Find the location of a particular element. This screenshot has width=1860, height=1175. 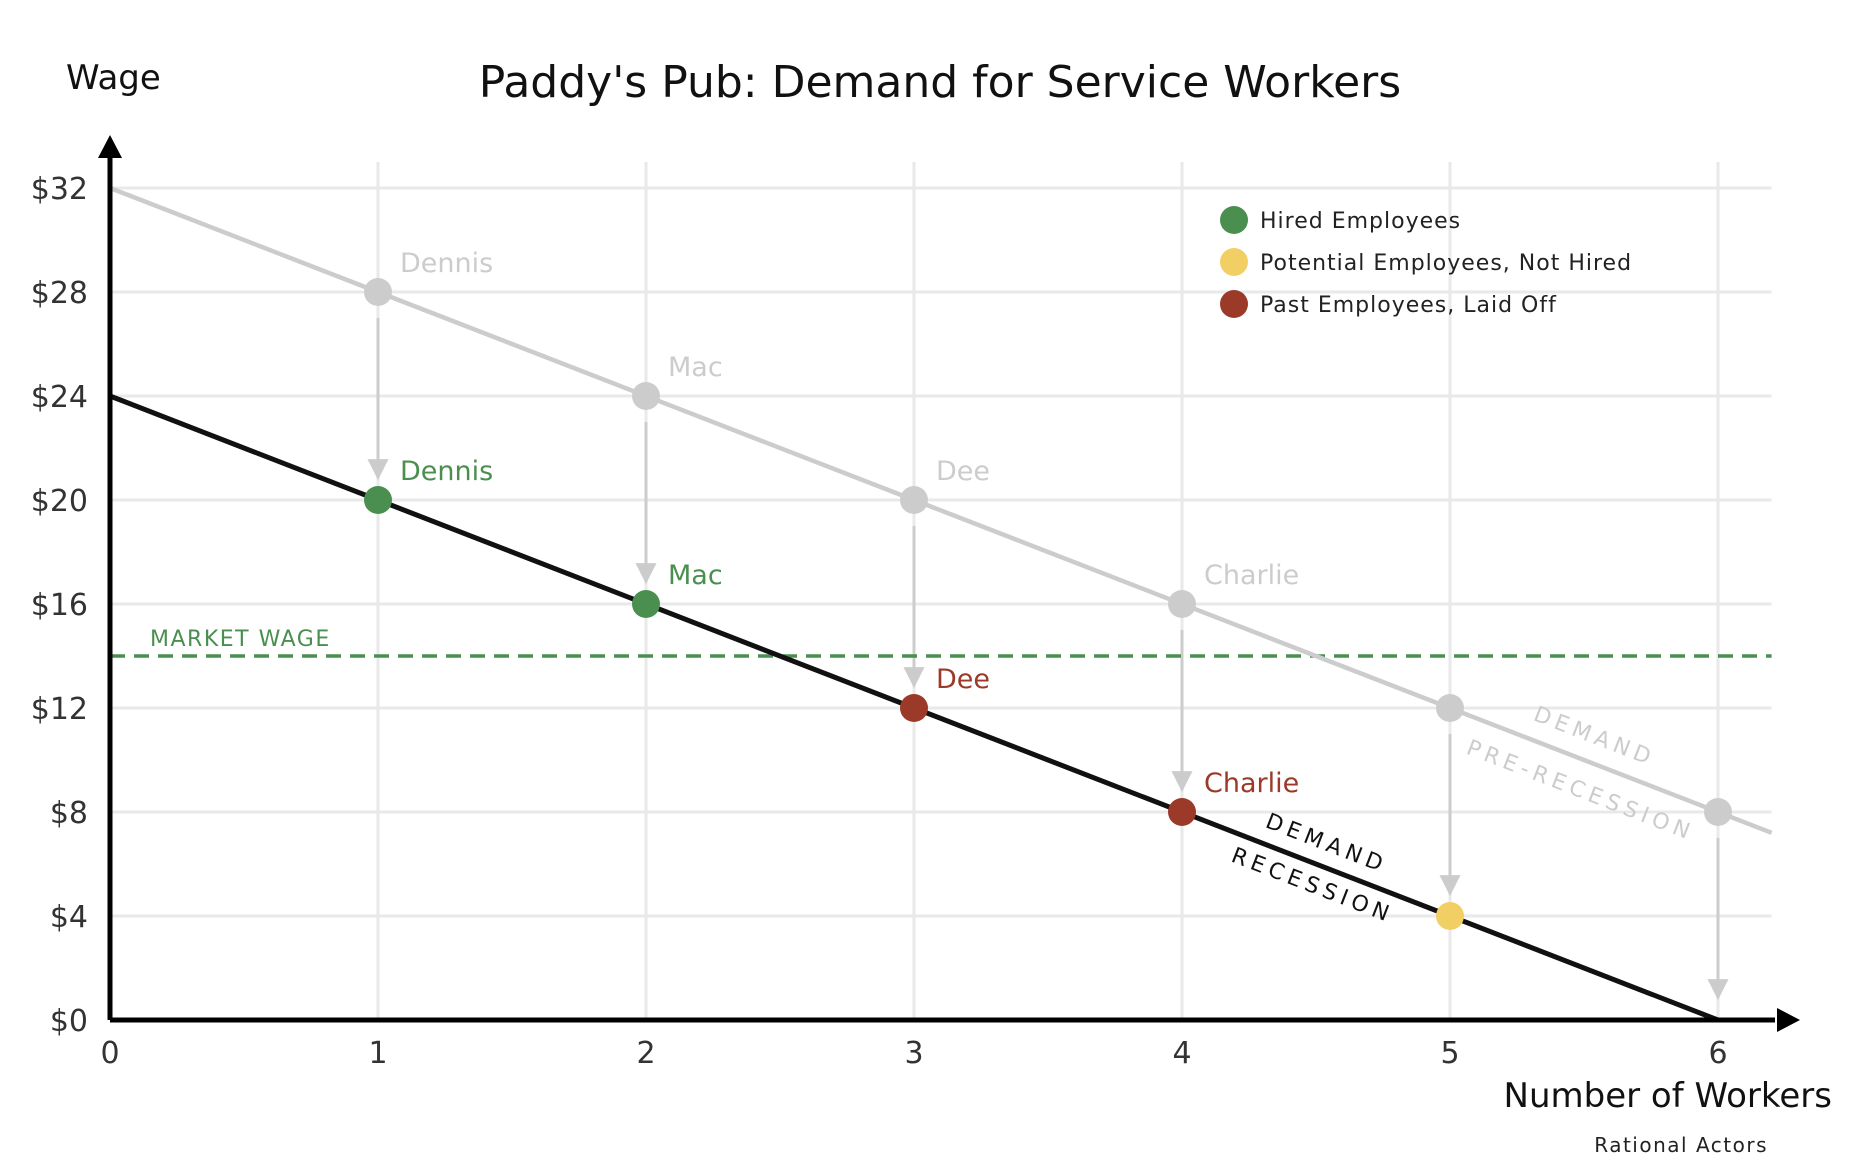

y-tick-label: $24 is located at coordinates (59, 397).